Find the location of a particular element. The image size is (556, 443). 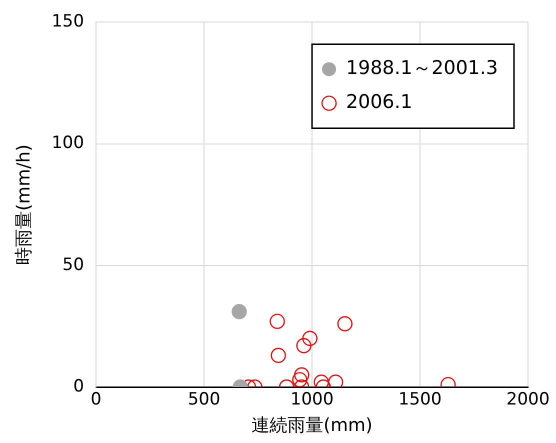

x-axis-title: 連続雨量(mm) is located at coordinates (312, 425).